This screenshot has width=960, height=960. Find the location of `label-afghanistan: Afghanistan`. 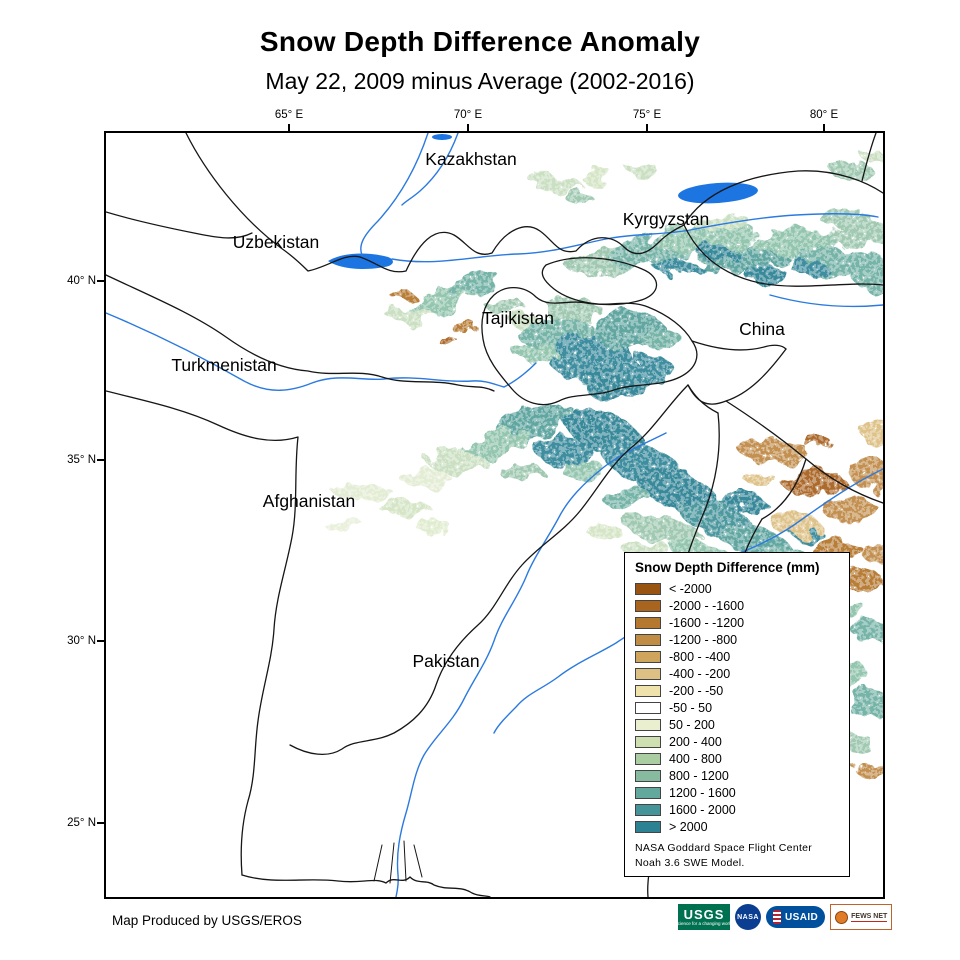

label-afghanistan: Afghanistan is located at coordinates (309, 501).